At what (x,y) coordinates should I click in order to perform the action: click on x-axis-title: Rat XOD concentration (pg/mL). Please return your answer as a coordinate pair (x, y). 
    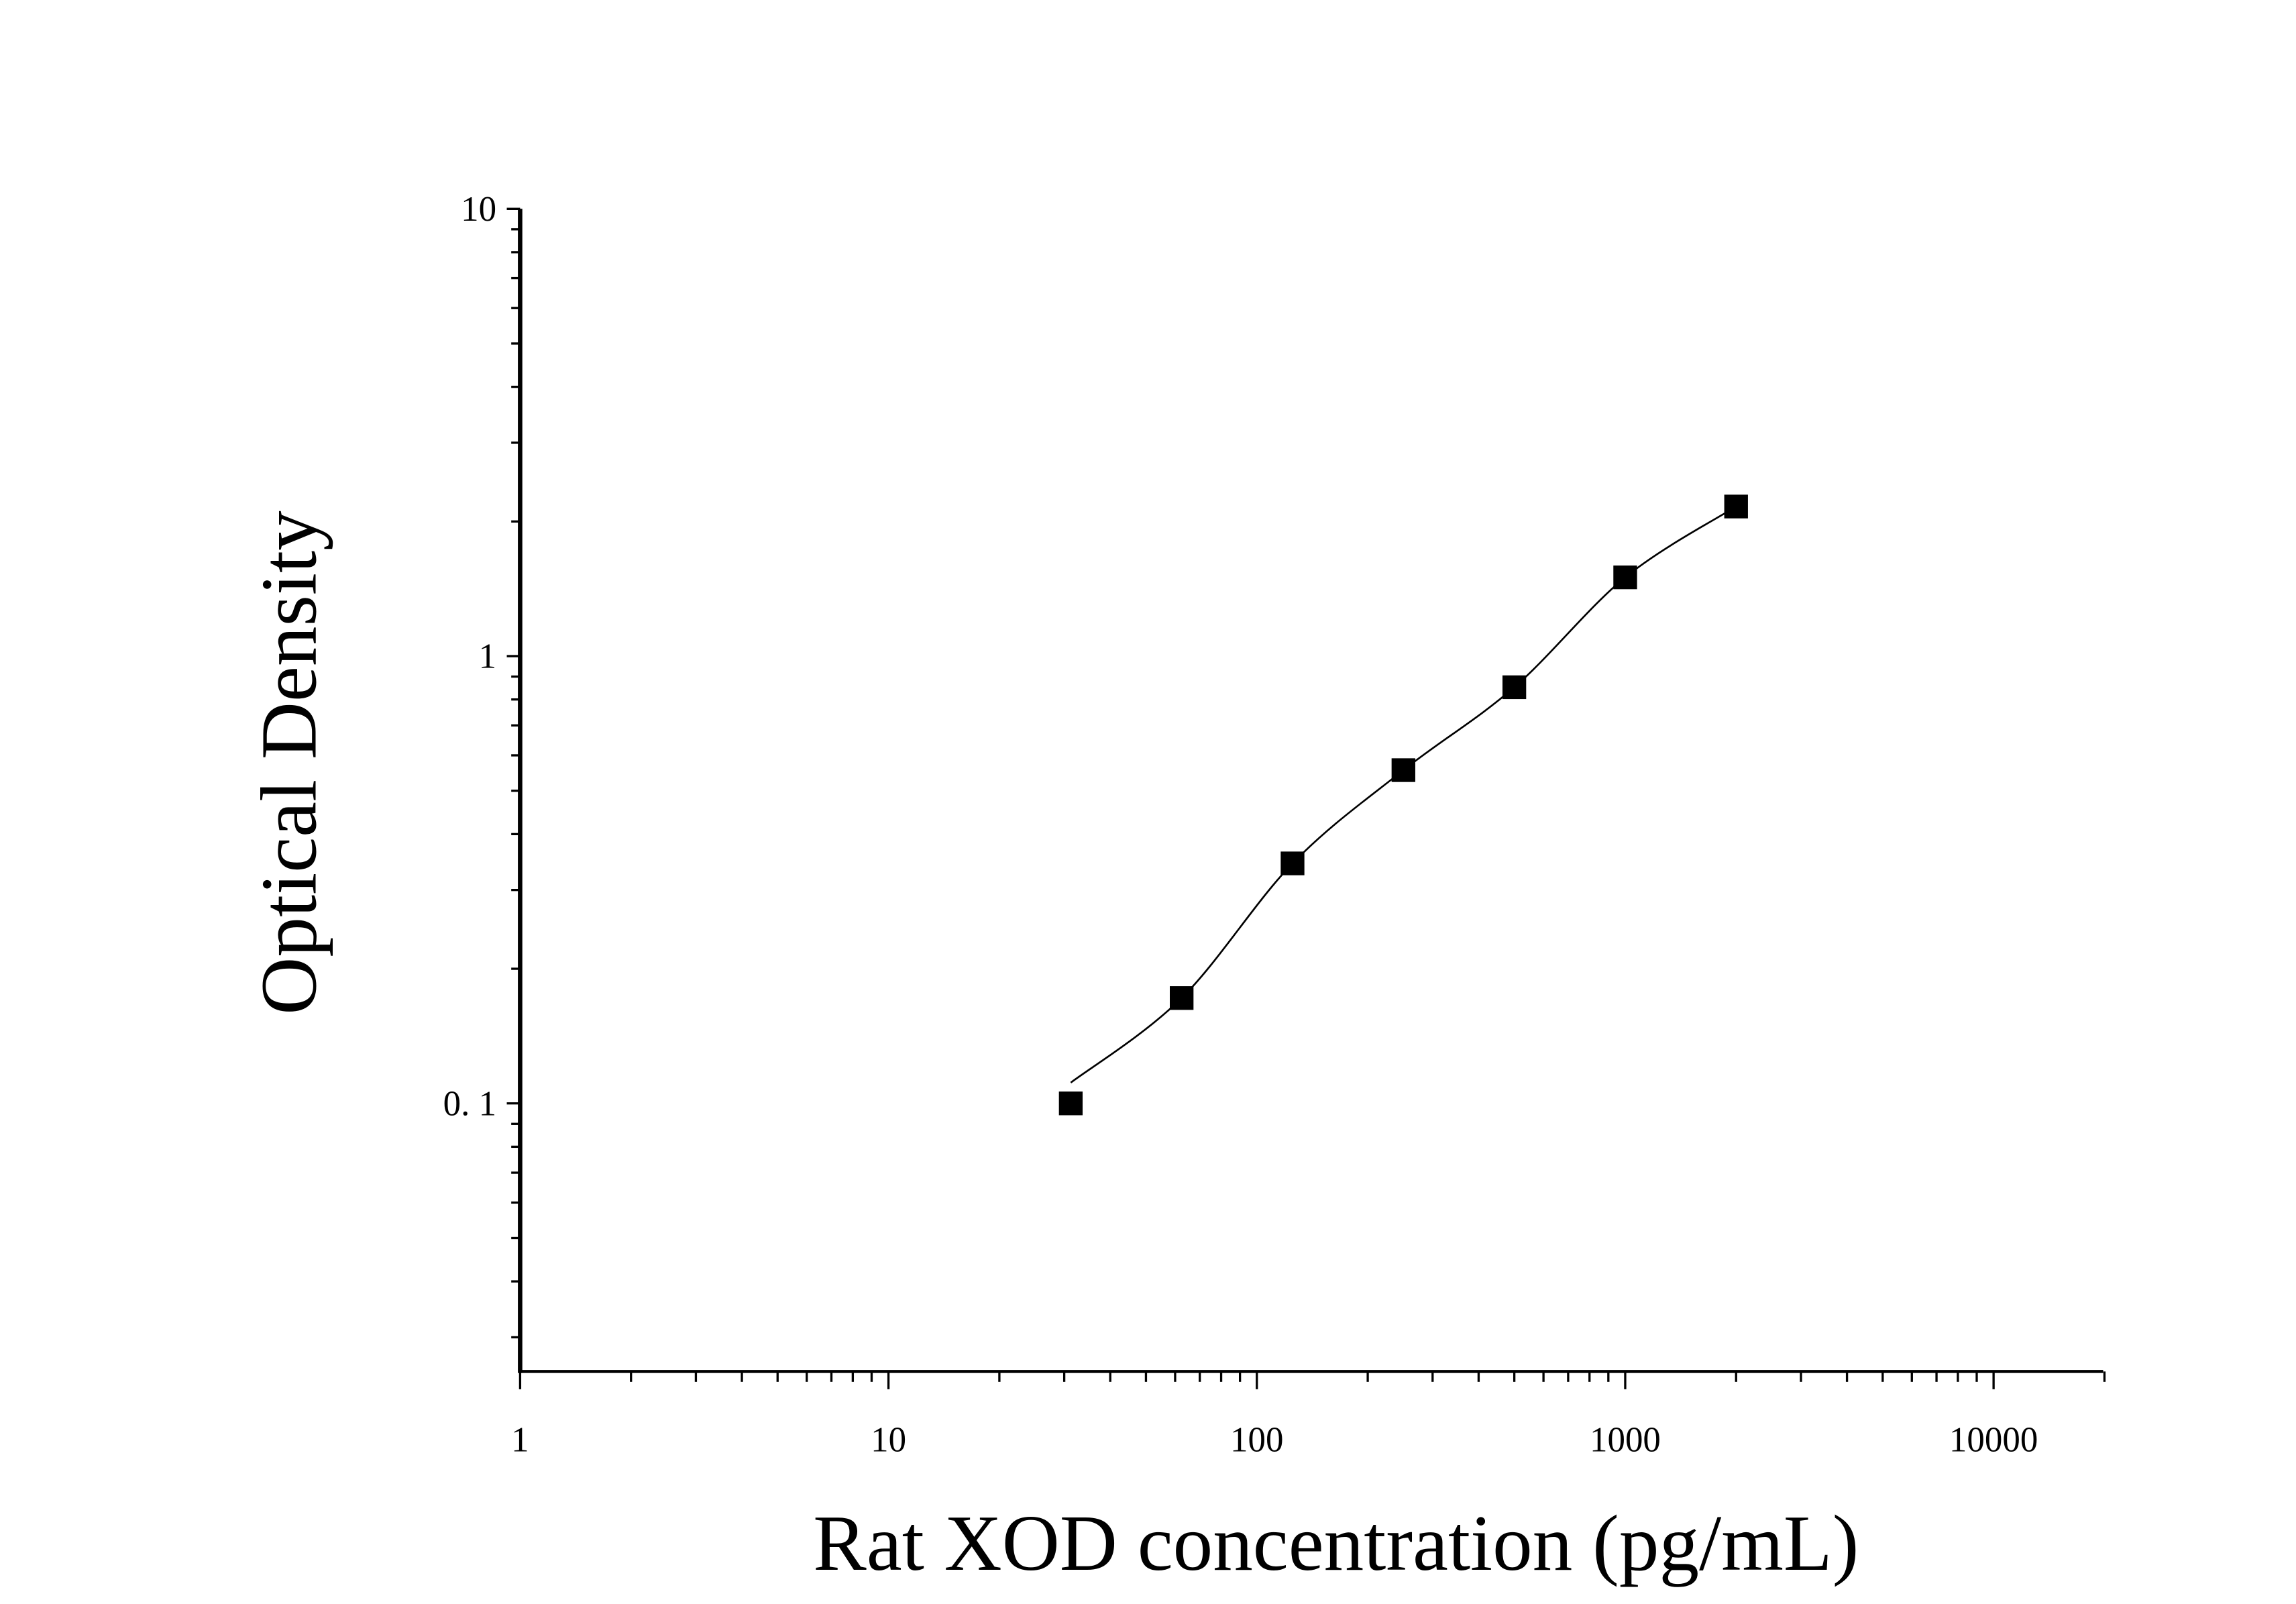
    Looking at the image, I should click on (1336, 1543).